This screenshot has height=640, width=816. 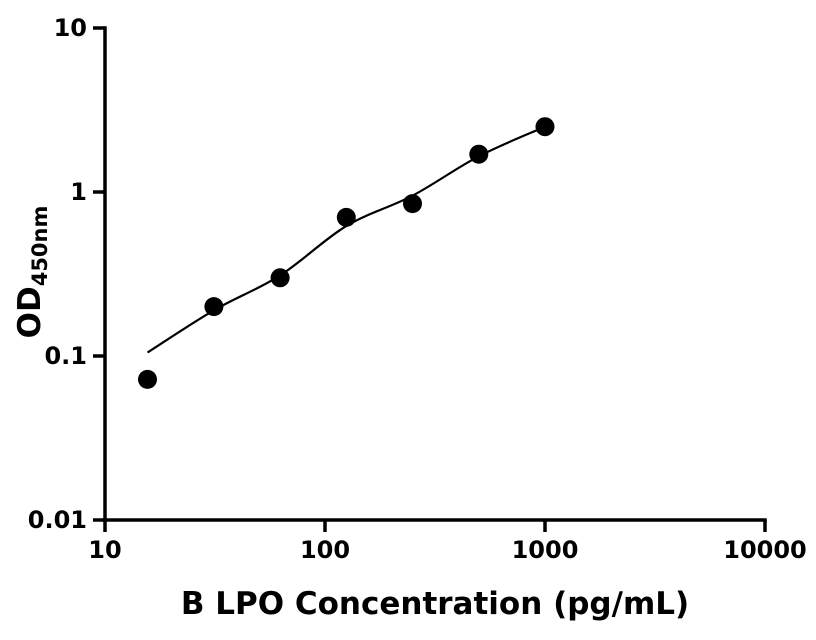 What do you see at coordinates (70, 28) in the screenshot?
I see `y-tick-label: 10` at bounding box center [70, 28].